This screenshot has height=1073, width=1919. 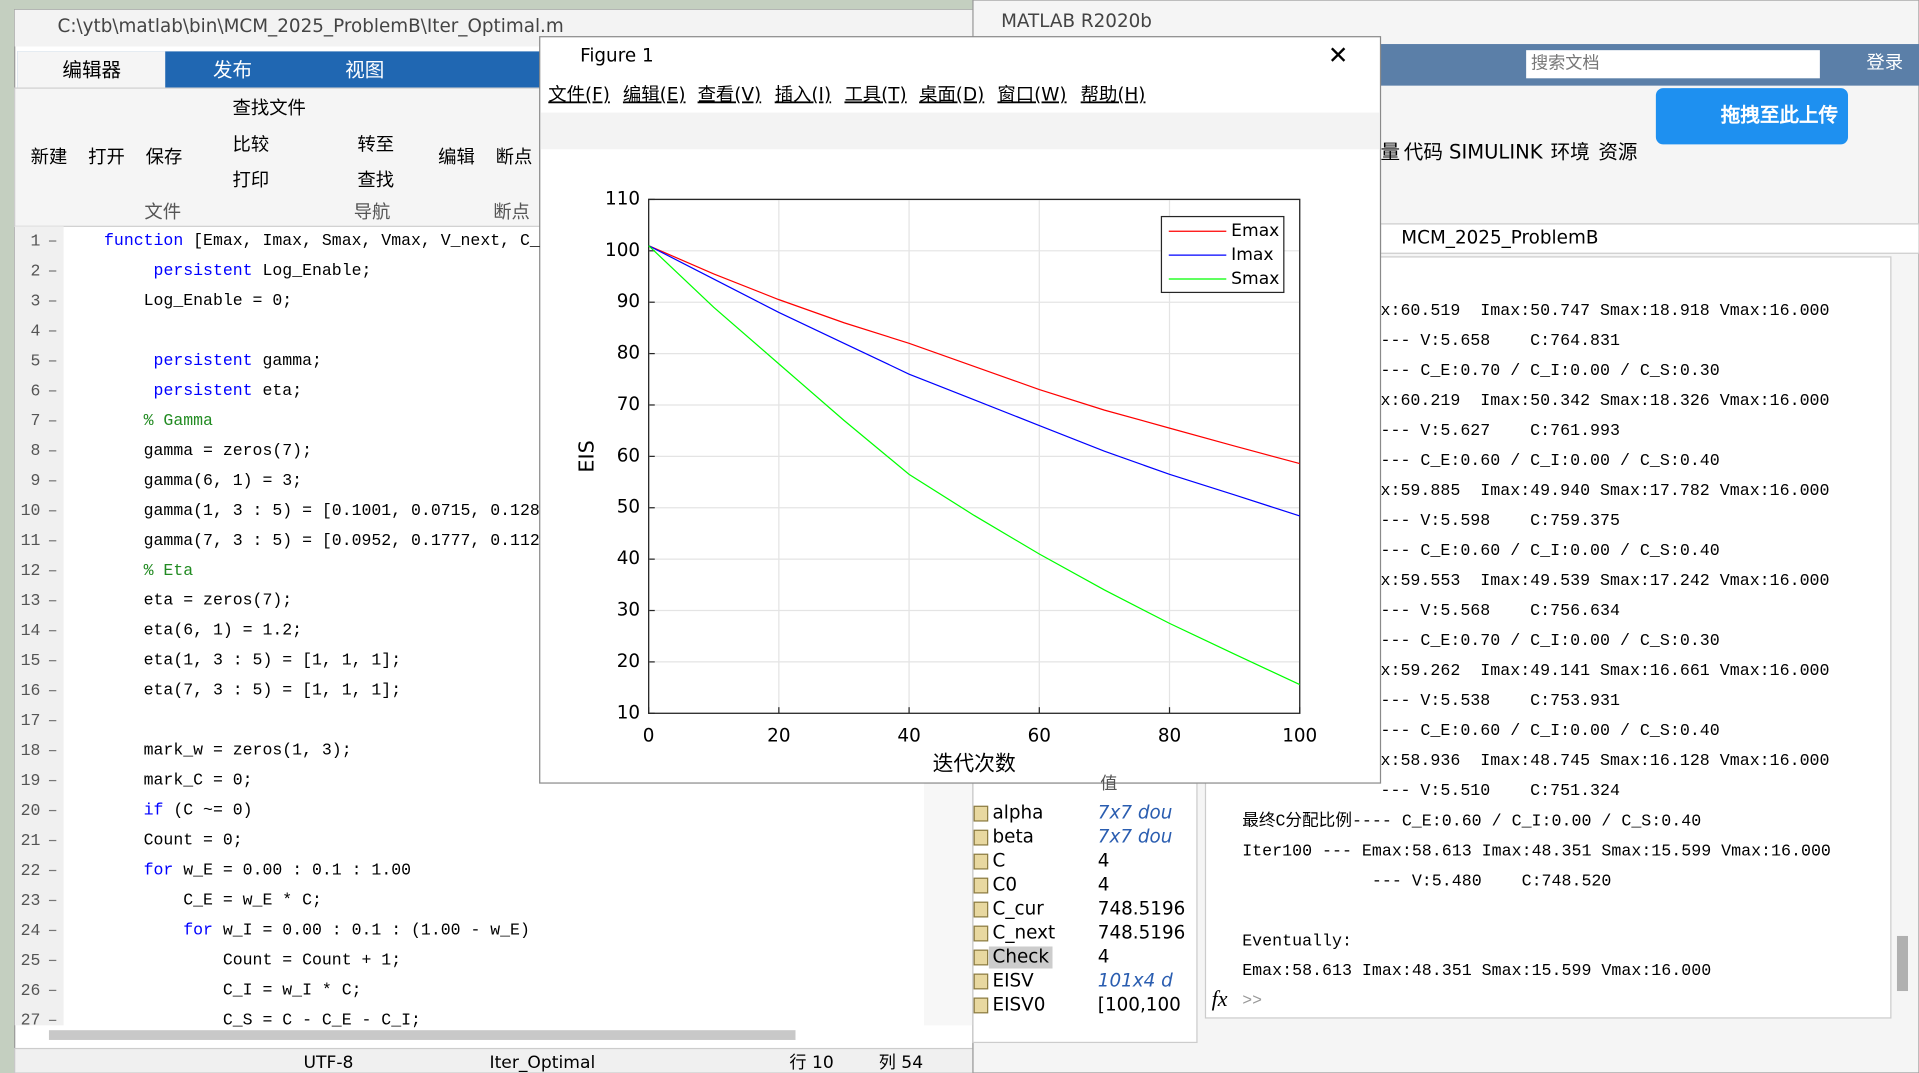 What do you see at coordinates (1338, 54) in the screenshot?
I see `close-icon: ✕` at bounding box center [1338, 54].